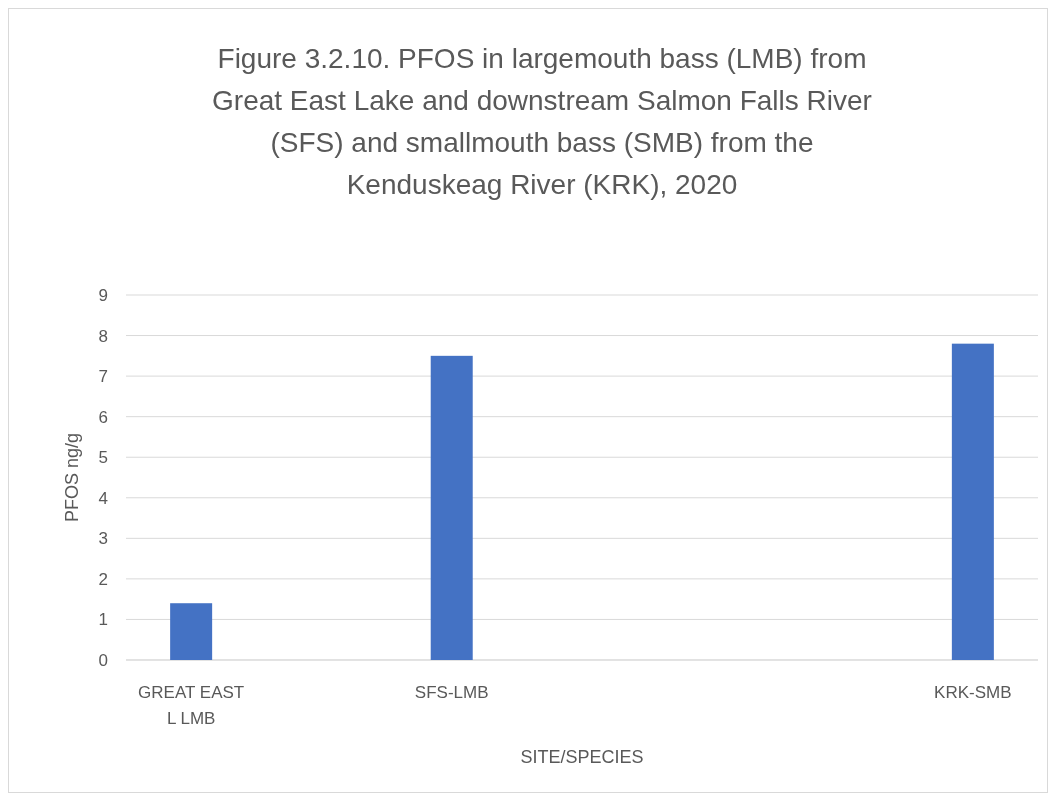  Describe the element at coordinates (103, 417) in the screenshot. I see `y-tick-label: 6` at that location.